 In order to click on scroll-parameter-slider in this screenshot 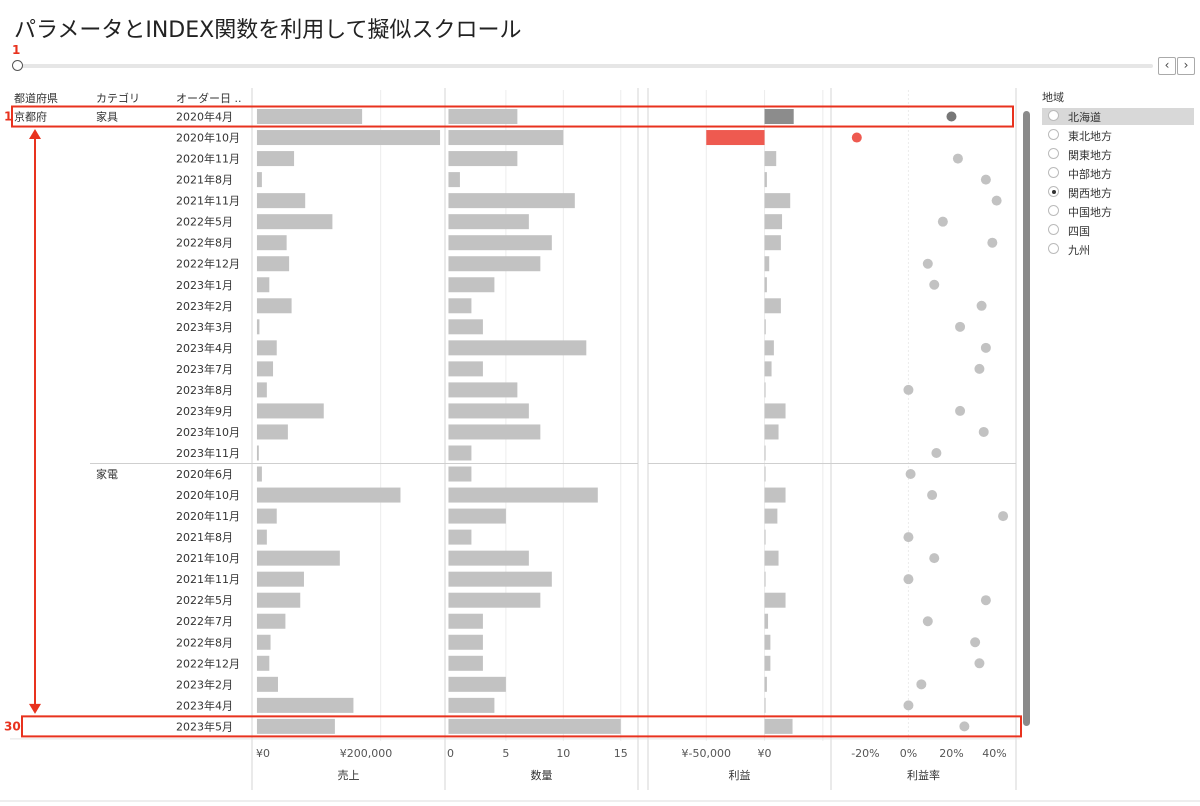, I will do `click(585, 66)`.